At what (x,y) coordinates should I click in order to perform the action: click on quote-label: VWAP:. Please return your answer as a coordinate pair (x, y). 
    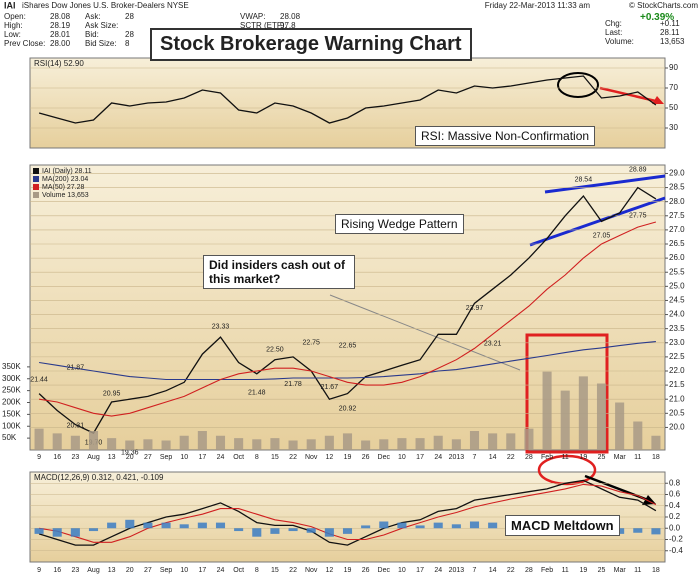
    Looking at the image, I should click on (253, 16).